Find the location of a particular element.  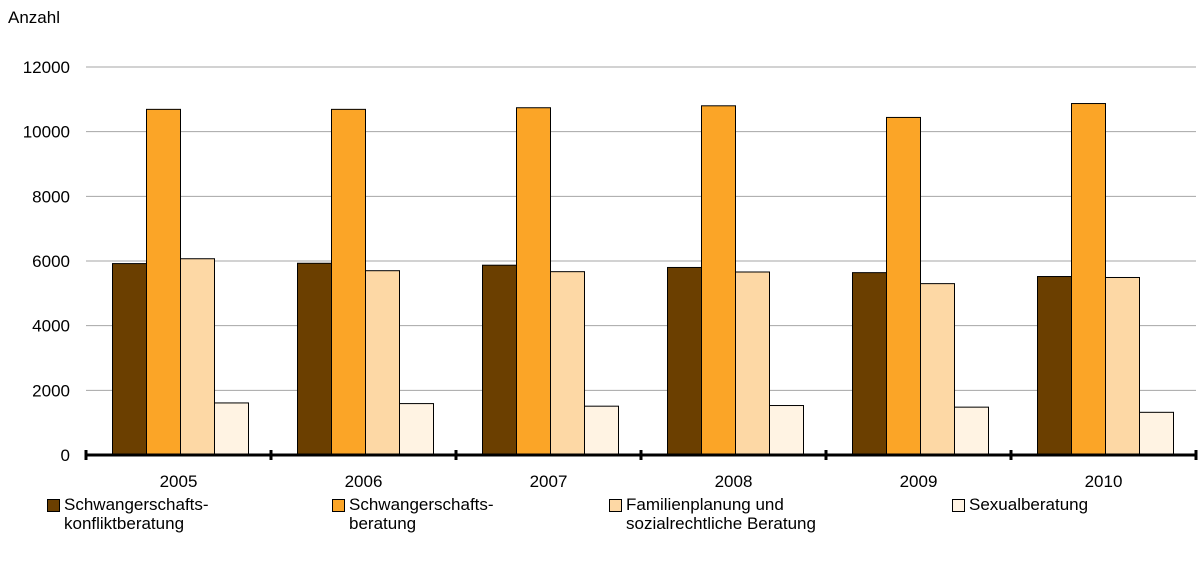

legend-item: Schwangerschafts-beratung is located at coordinates (413, 514).